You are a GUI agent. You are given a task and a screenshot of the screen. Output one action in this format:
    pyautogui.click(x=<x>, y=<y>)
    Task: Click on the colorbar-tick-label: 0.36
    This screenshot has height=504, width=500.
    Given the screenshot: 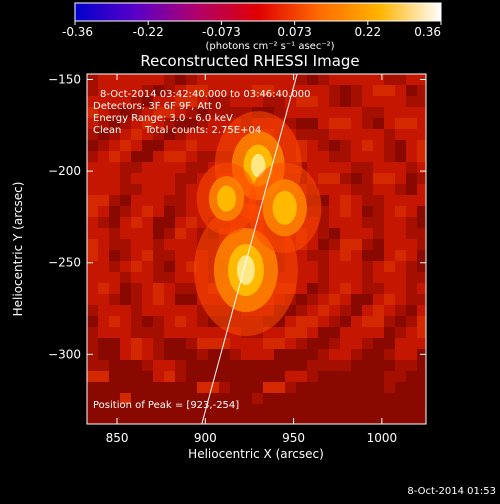 What is the action you would take?
    pyautogui.click(x=427, y=32)
    